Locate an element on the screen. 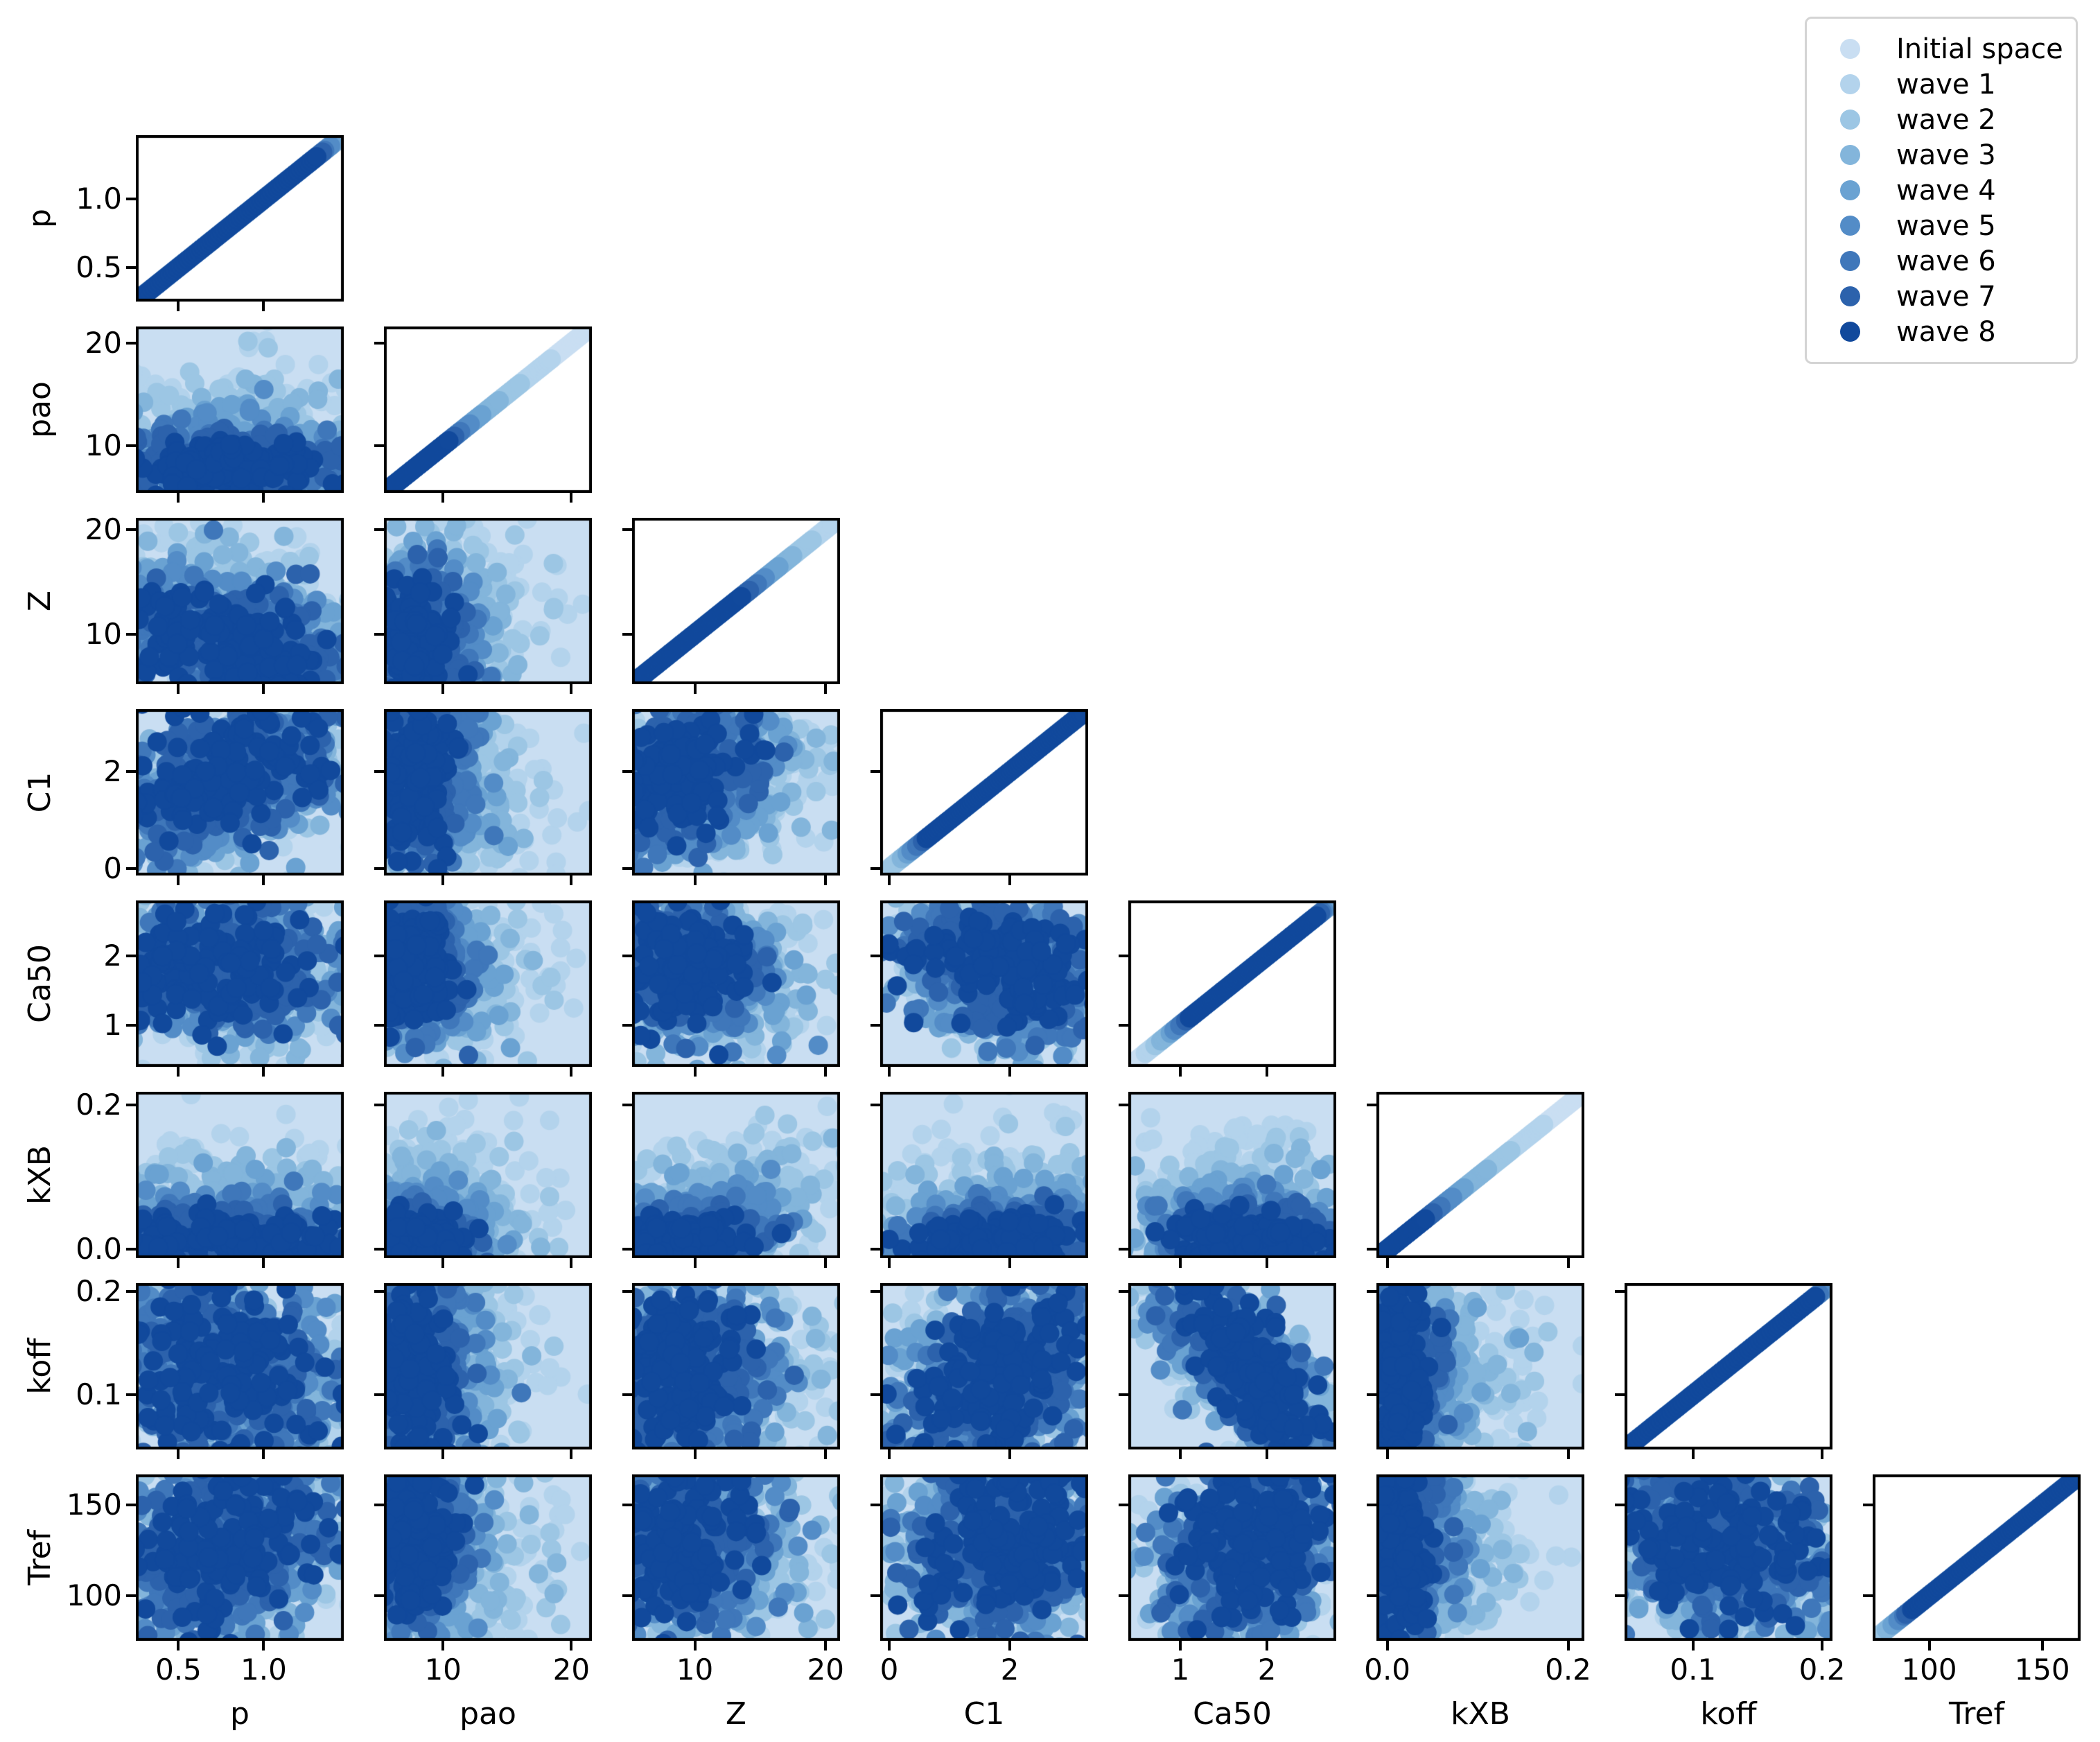  canvas-C1-C1 is located at coordinates (984, 793).